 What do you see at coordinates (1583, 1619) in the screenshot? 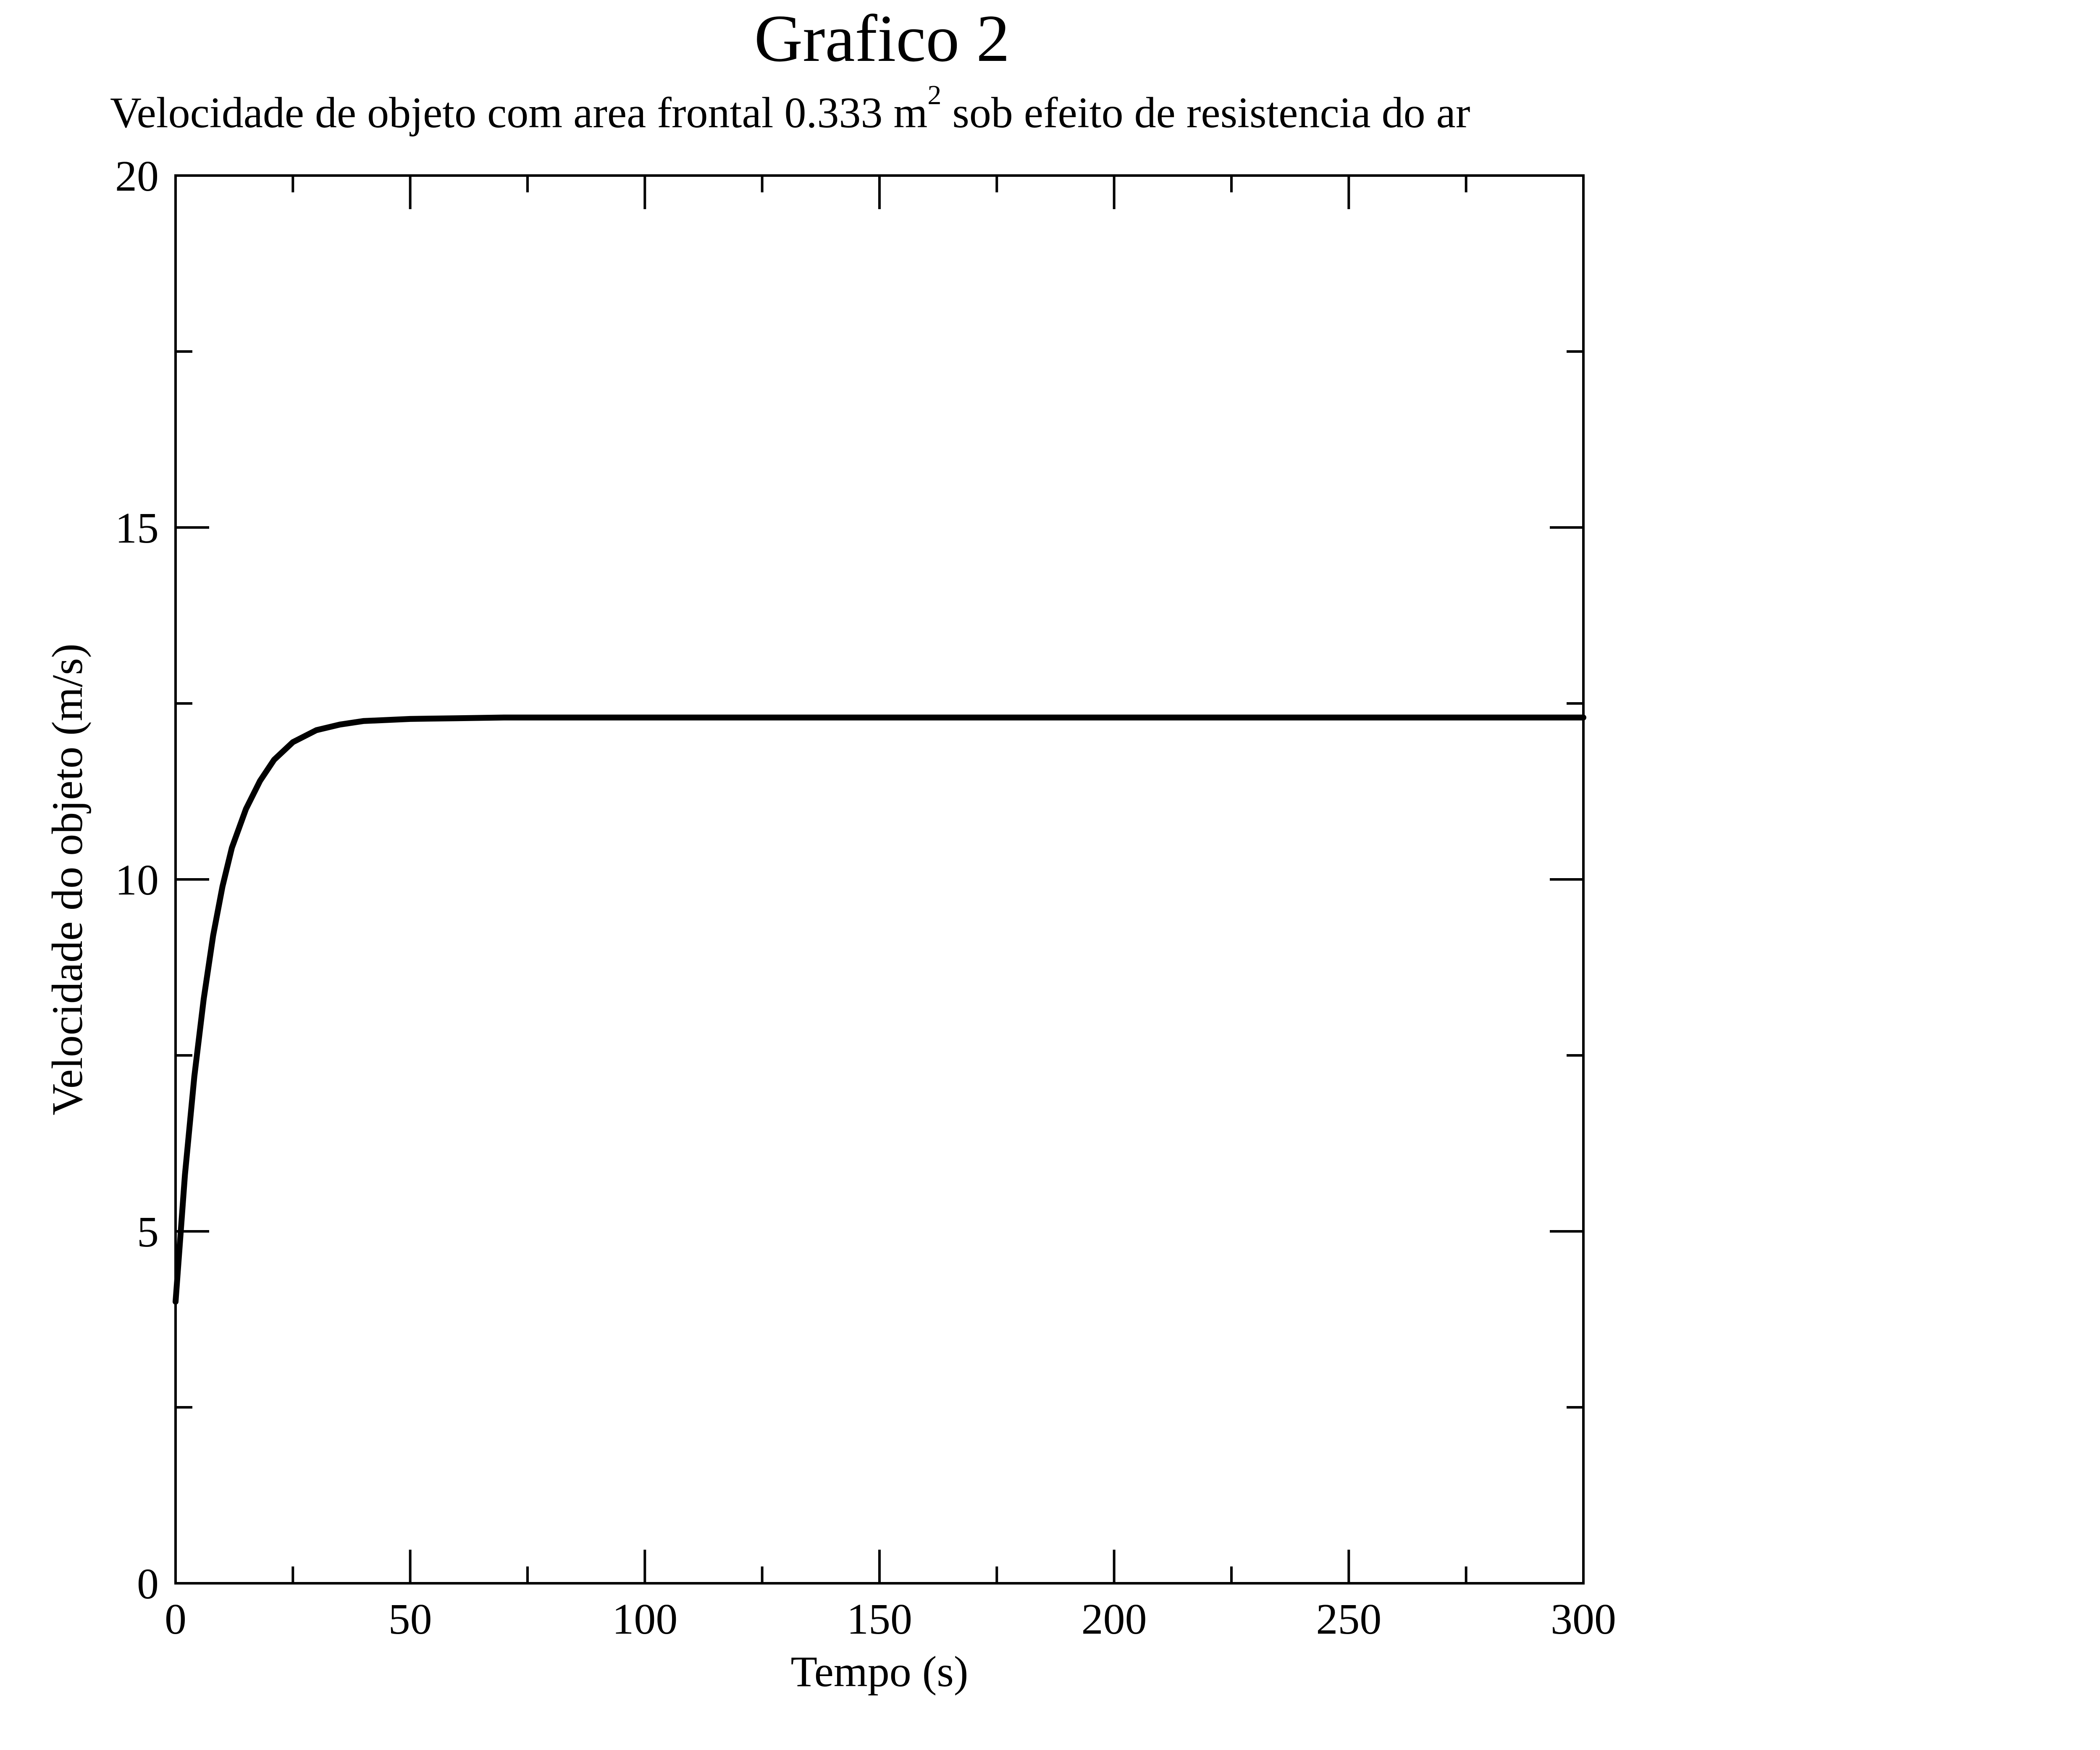
I see `x-tick-label: 300` at bounding box center [1583, 1619].